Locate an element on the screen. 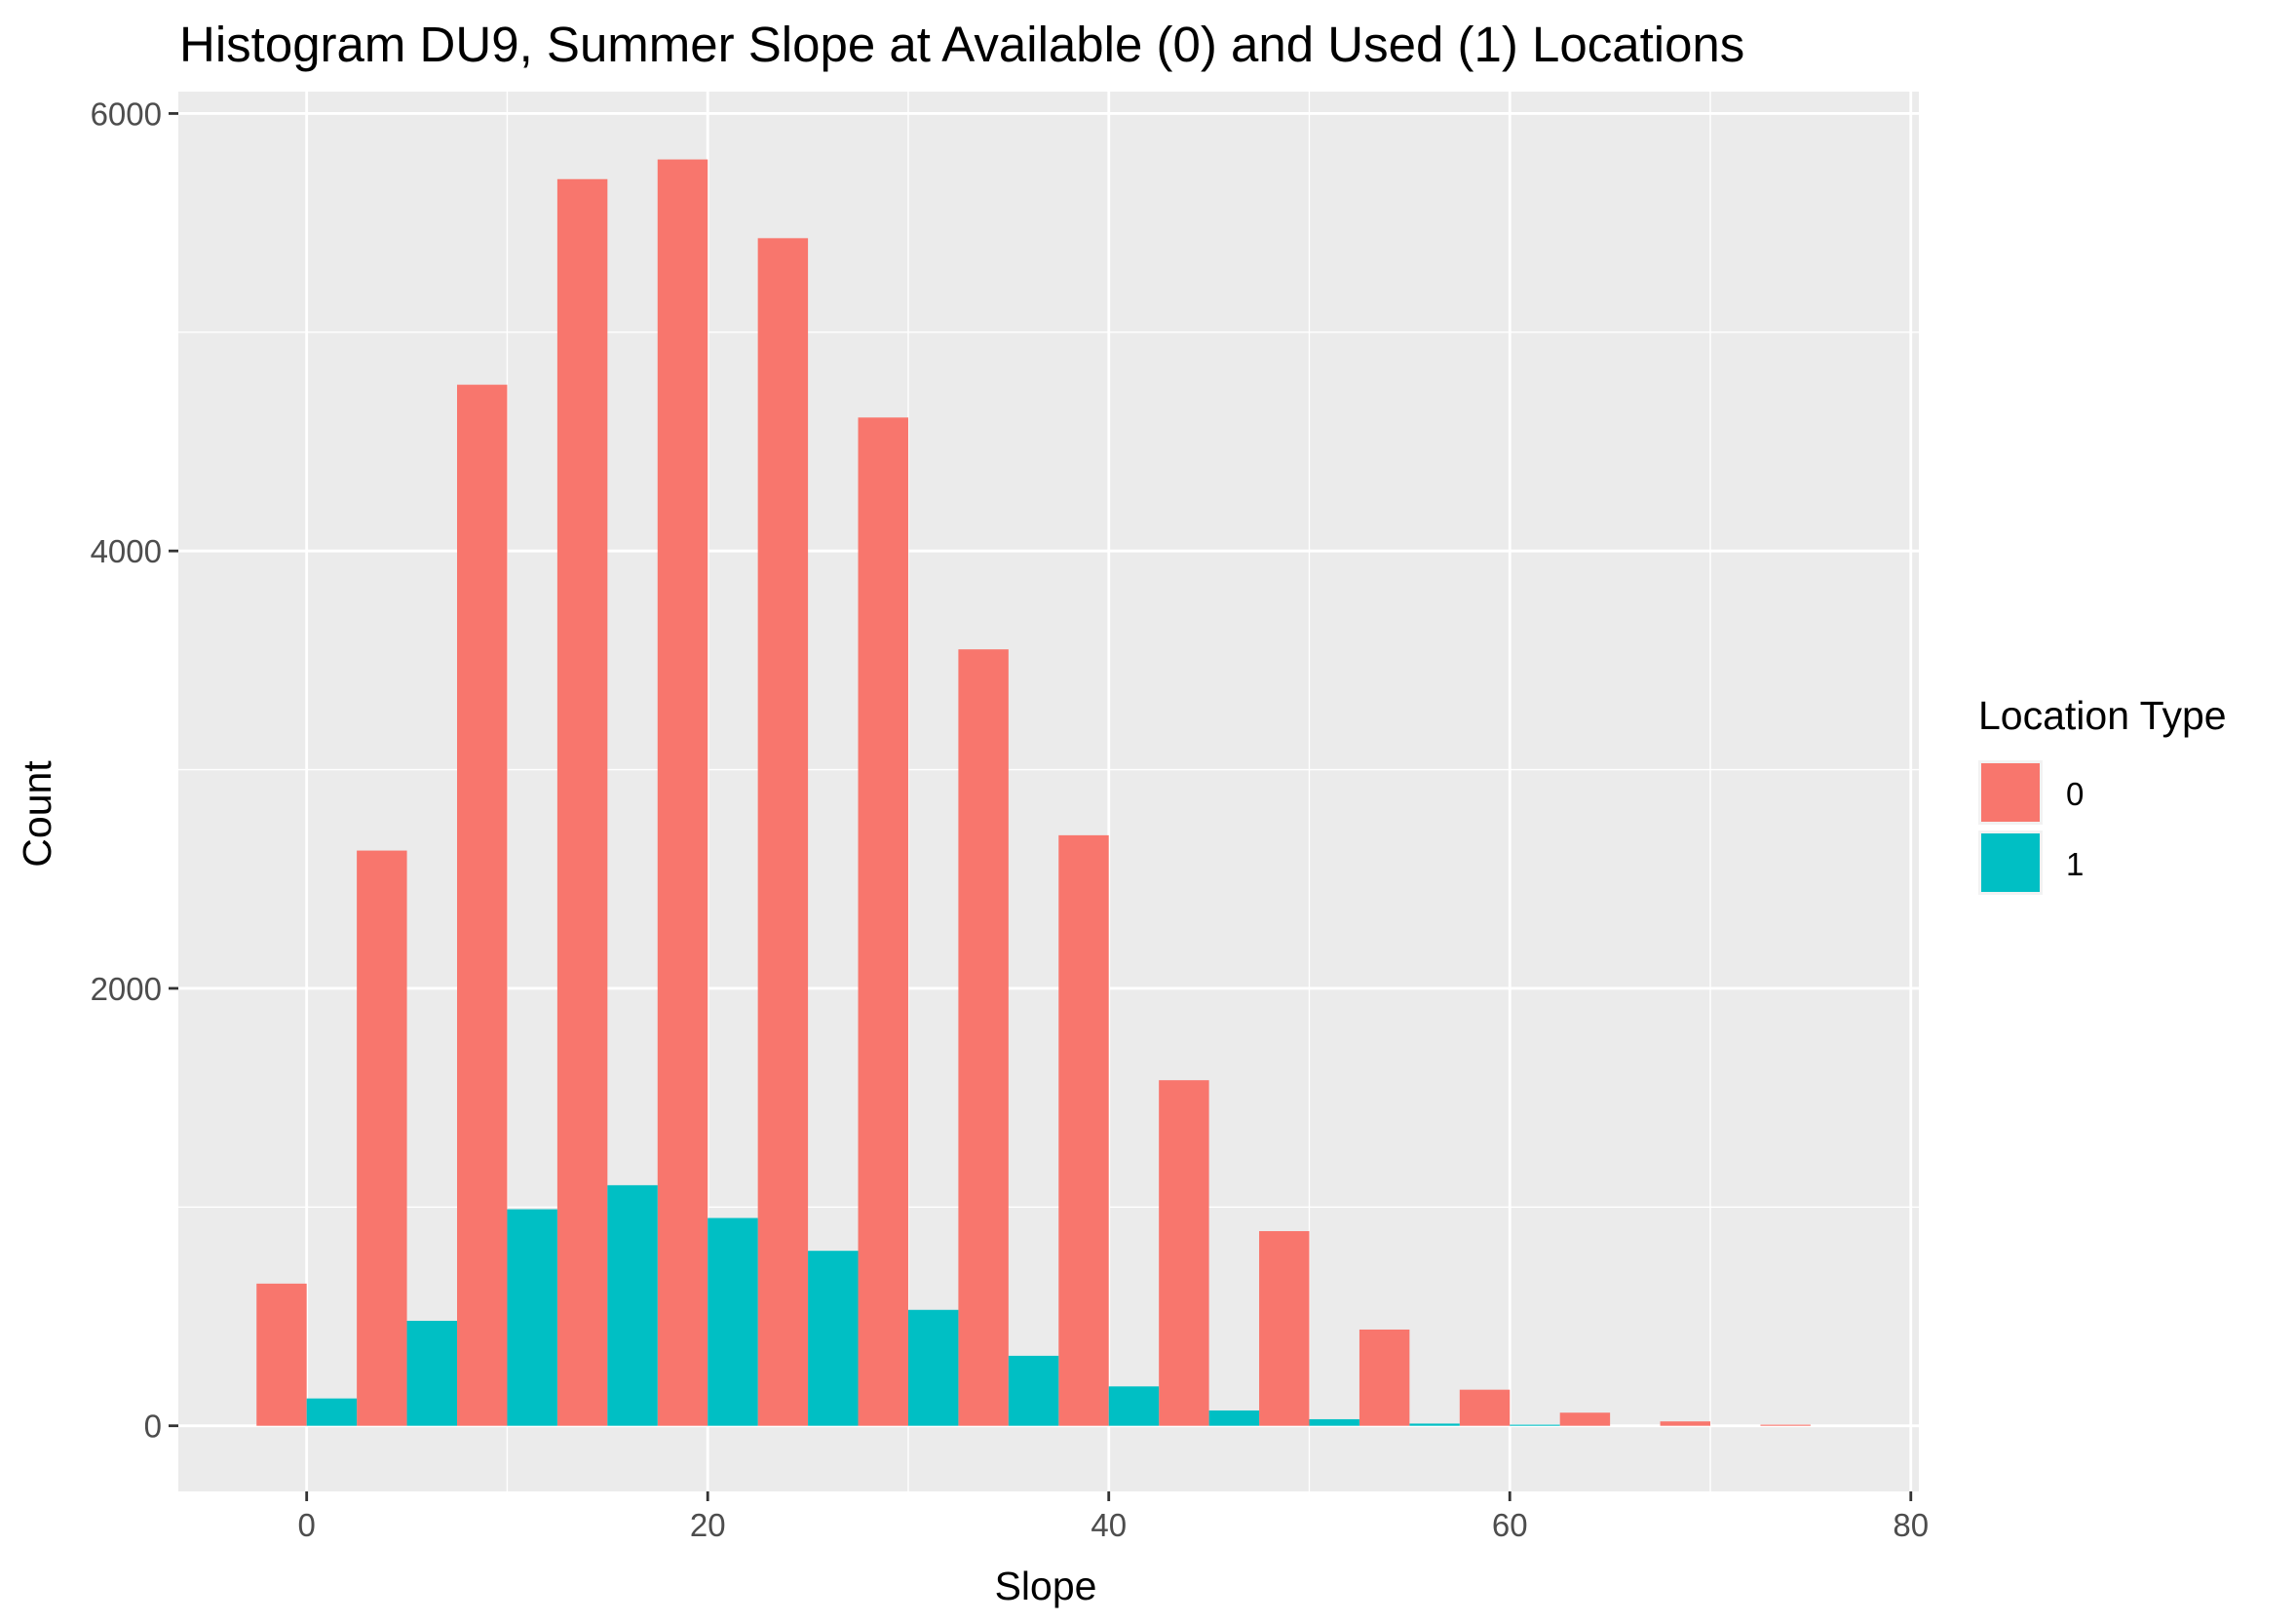 The width and height of the screenshot is (2296, 1623). y-tick-label: 4000 is located at coordinates (126, 551).